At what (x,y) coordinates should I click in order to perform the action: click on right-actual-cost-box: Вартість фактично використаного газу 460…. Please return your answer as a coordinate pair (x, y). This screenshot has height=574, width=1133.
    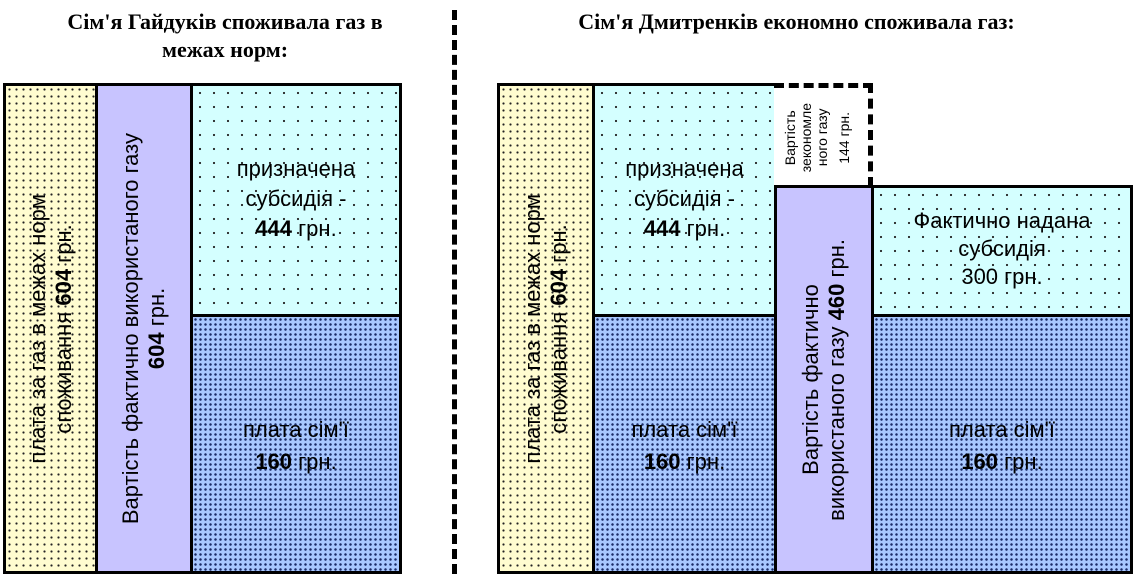
    Looking at the image, I should click on (824, 379).